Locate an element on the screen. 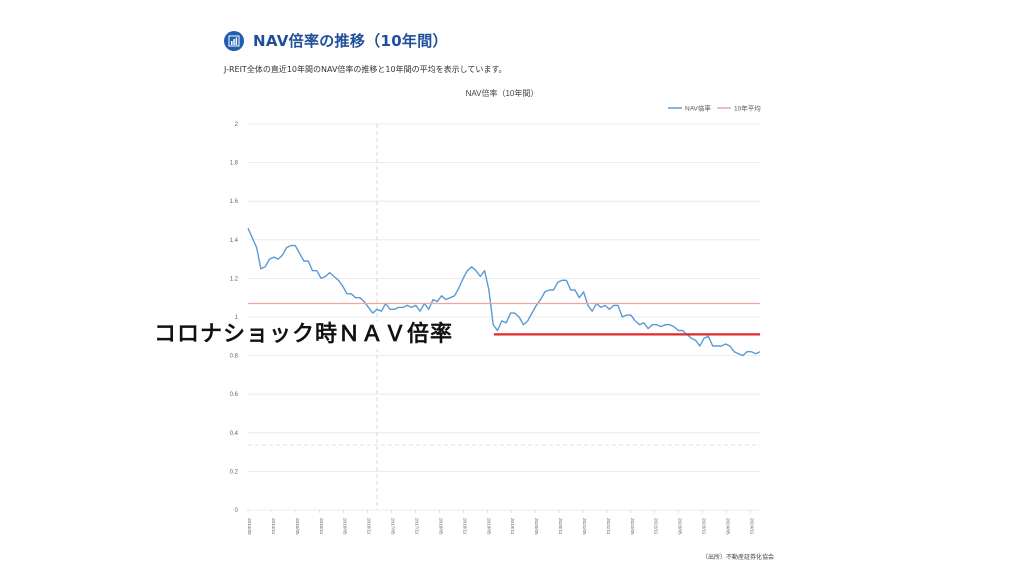  x-tick-label: 2023/05 is located at coordinates (680, 526).